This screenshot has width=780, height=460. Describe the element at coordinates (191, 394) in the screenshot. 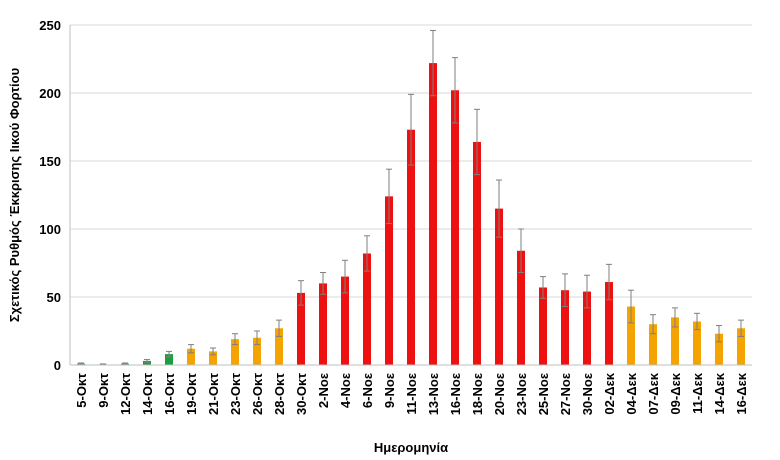

I see `x-tick-label: 19-Οκτ` at that location.